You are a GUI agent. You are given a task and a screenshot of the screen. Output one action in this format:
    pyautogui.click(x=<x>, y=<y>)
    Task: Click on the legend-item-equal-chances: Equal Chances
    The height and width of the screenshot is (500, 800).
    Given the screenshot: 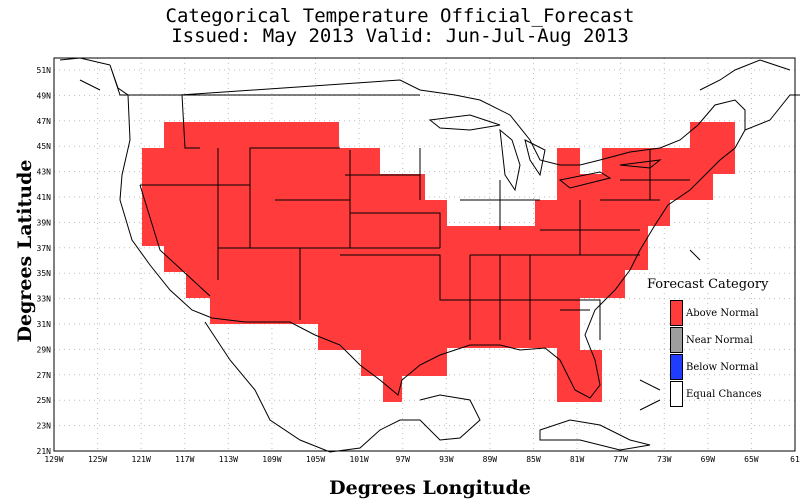 What is the action you would take?
    pyautogui.click(x=735, y=394)
    